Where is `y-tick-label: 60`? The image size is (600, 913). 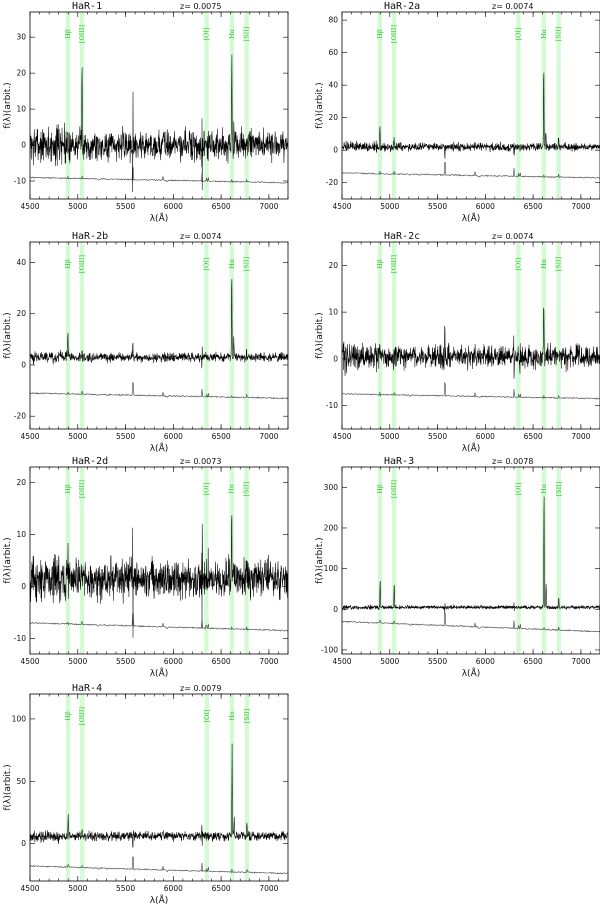
y-tick-label: 60 is located at coordinates (333, 52).